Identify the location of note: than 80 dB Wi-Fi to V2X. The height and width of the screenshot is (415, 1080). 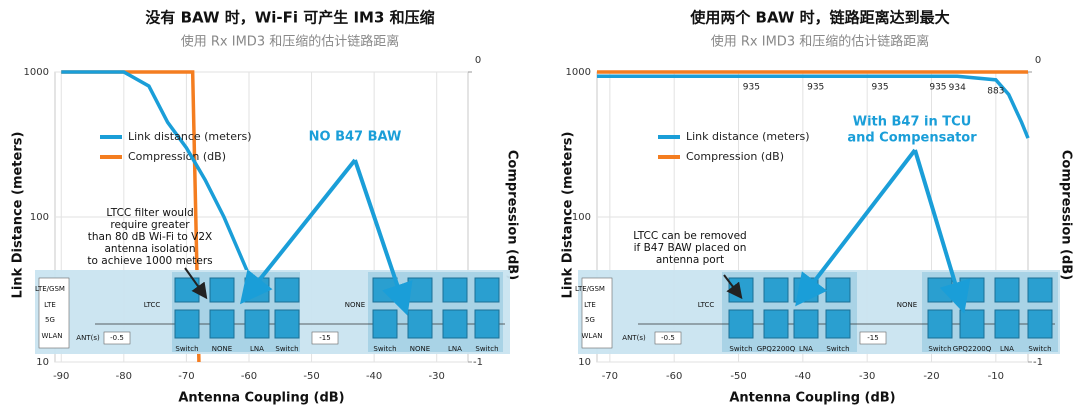
(150, 237).